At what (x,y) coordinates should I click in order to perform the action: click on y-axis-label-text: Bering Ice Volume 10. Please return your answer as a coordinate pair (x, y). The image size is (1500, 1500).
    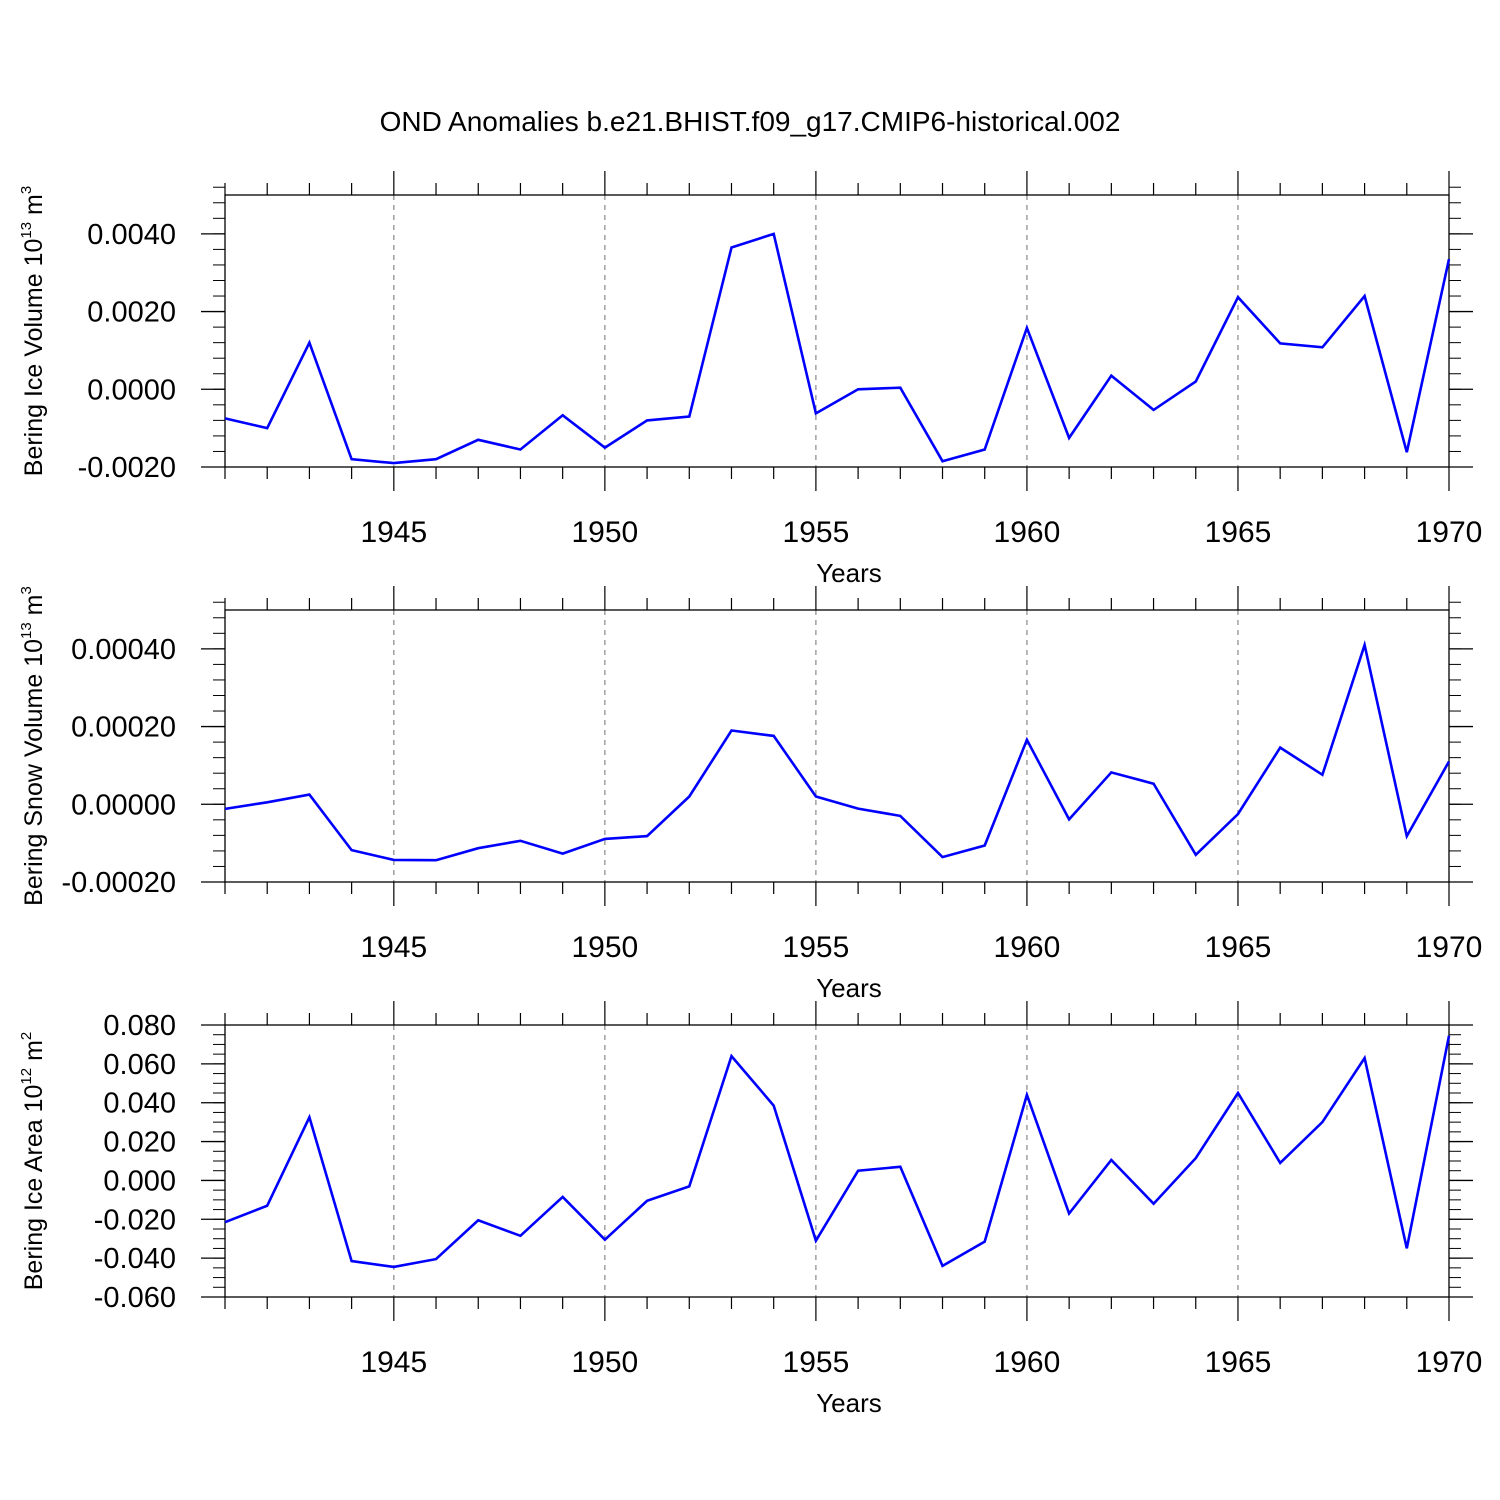
    Looking at the image, I should click on (34, 358).